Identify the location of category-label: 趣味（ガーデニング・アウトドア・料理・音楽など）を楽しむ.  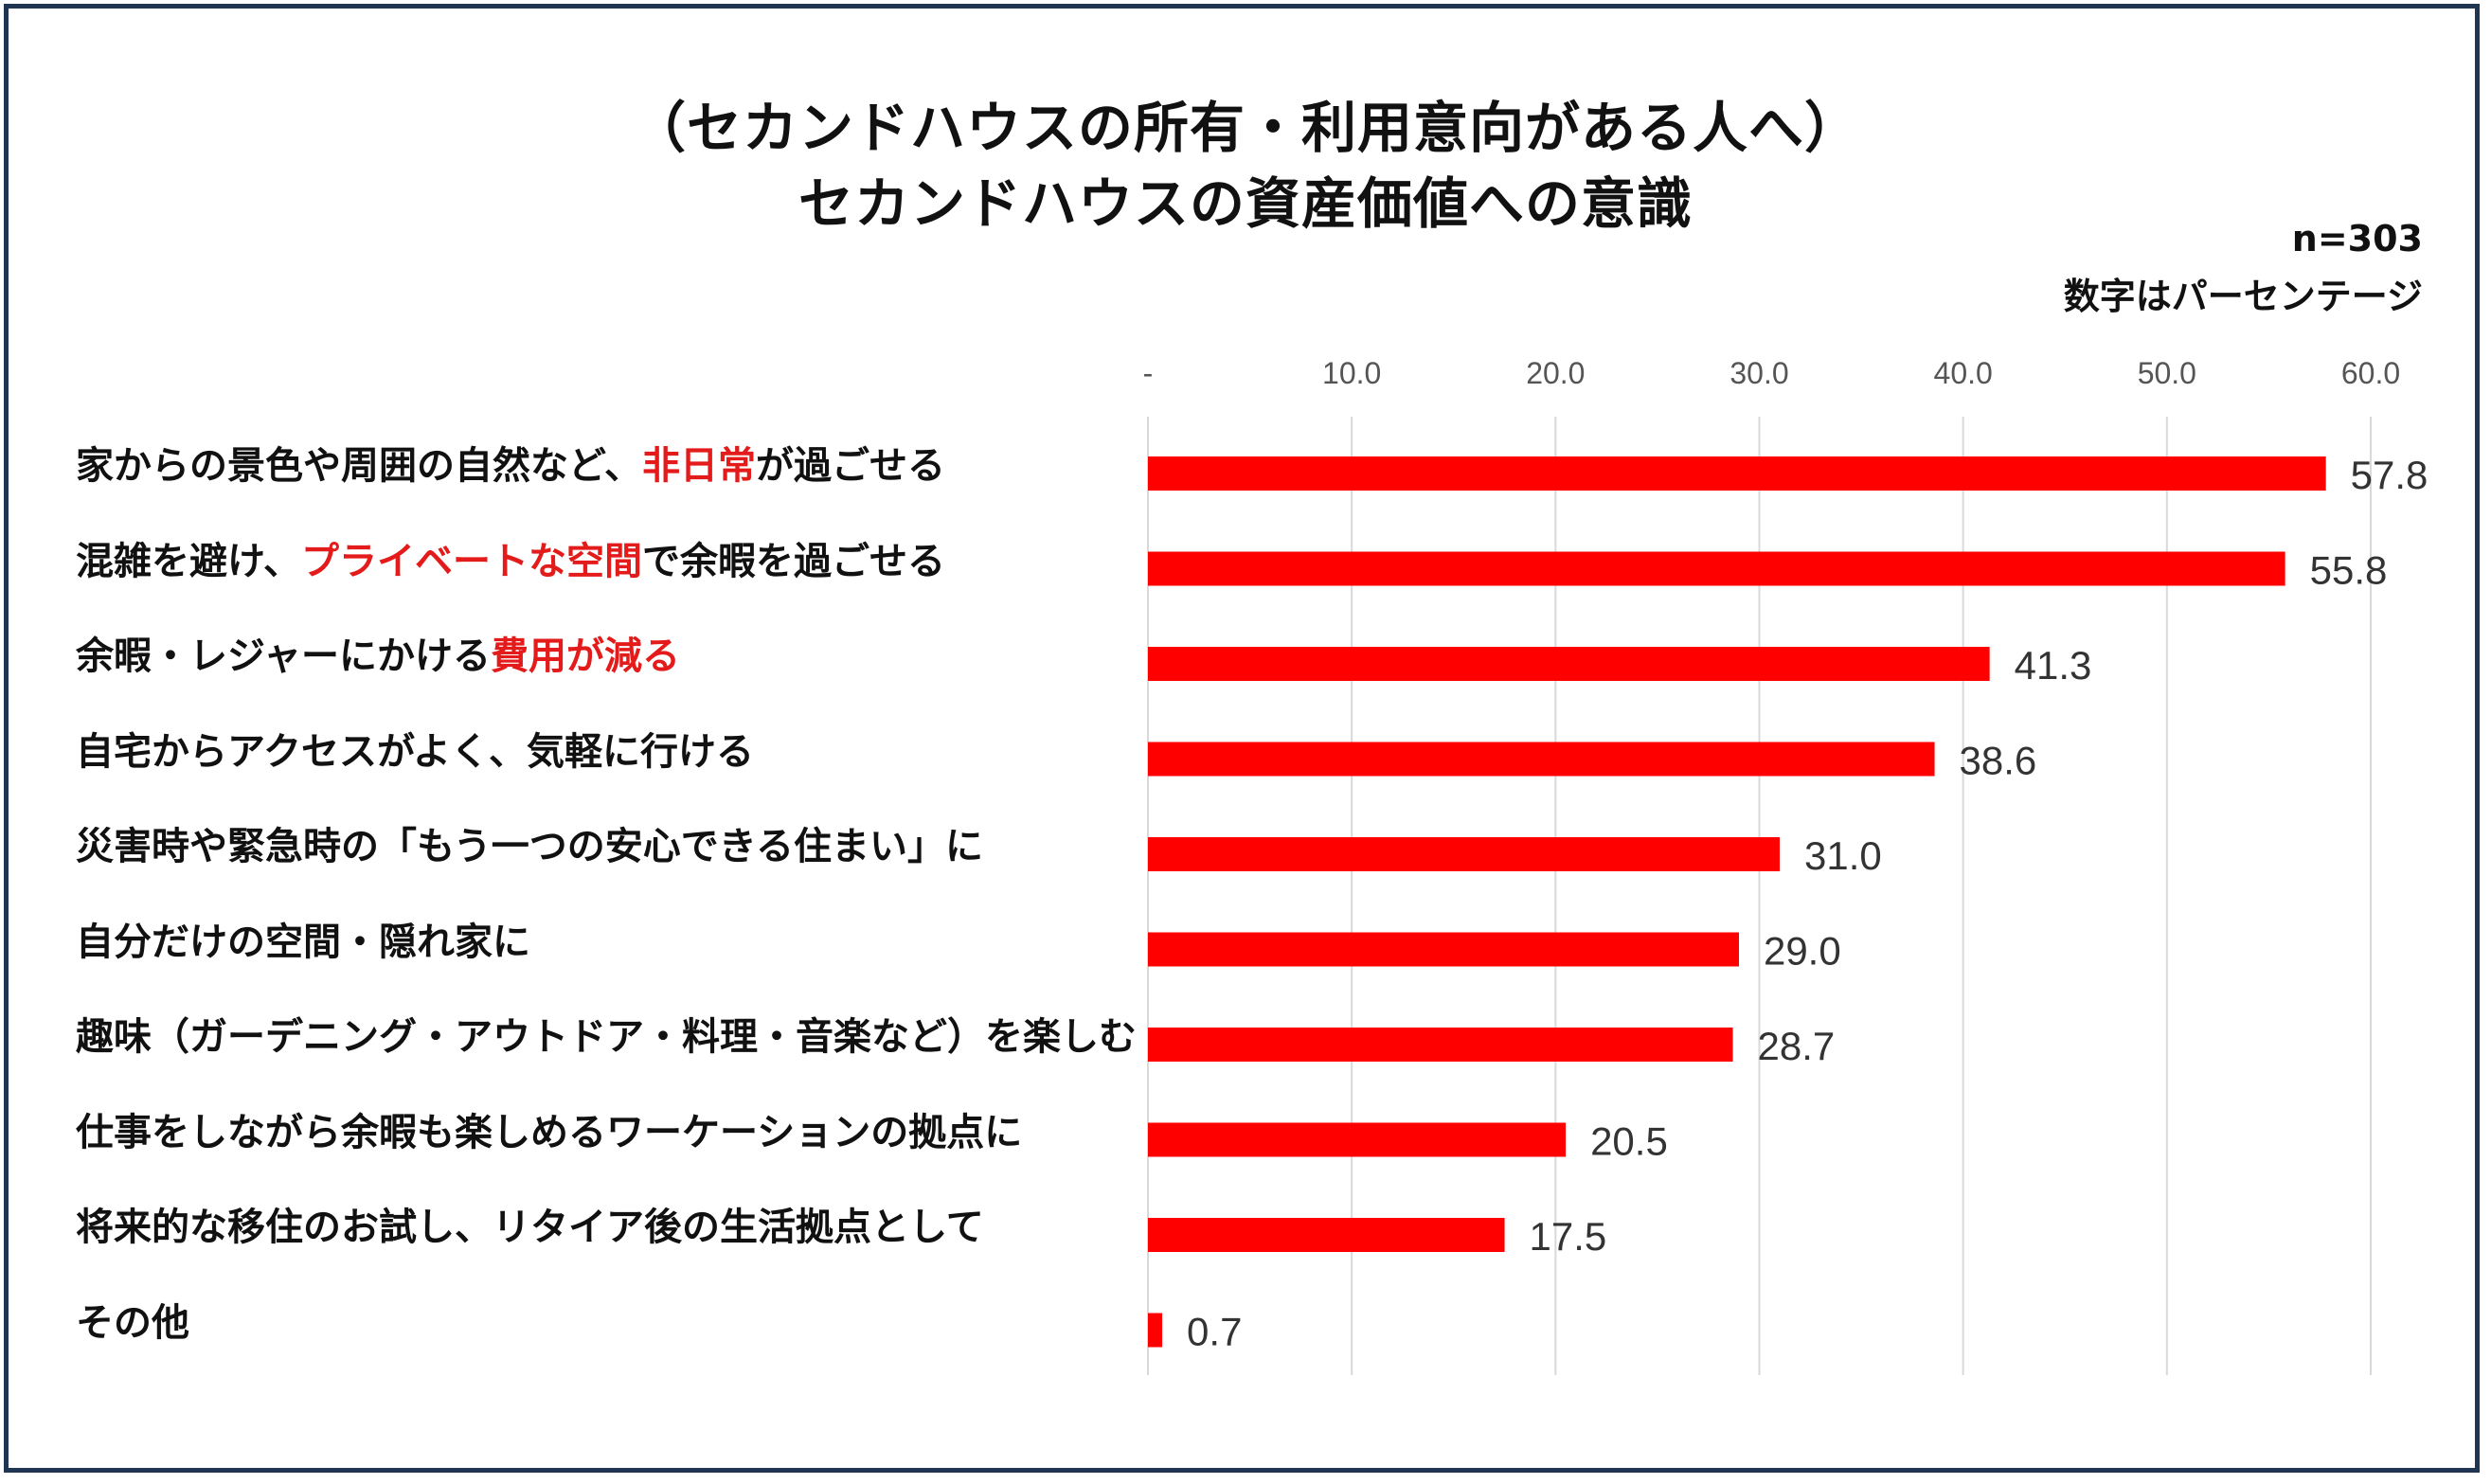
(606, 1037).